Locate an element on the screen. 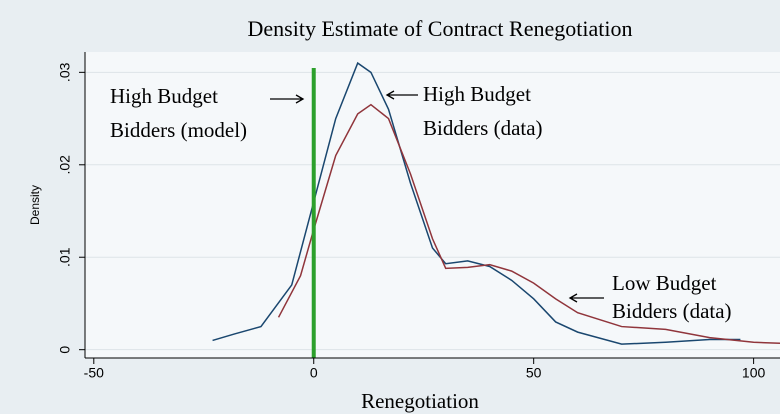 The height and width of the screenshot is (414, 780). annotation: Bidders (model) is located at coordinates (178, 130).